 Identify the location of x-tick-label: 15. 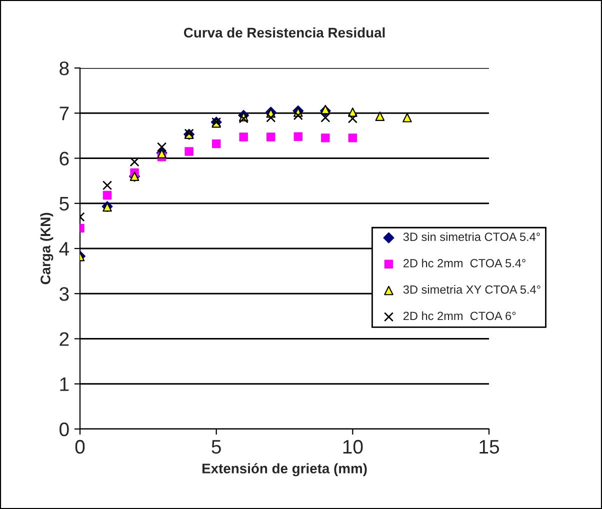
(489, 447).